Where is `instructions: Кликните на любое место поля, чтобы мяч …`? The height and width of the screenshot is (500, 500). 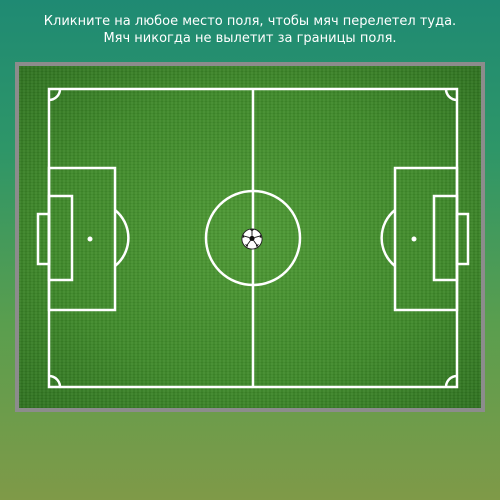
instructions: Кликните на любое место поля, чтобы мяч … is located at coordinates (250, 30).